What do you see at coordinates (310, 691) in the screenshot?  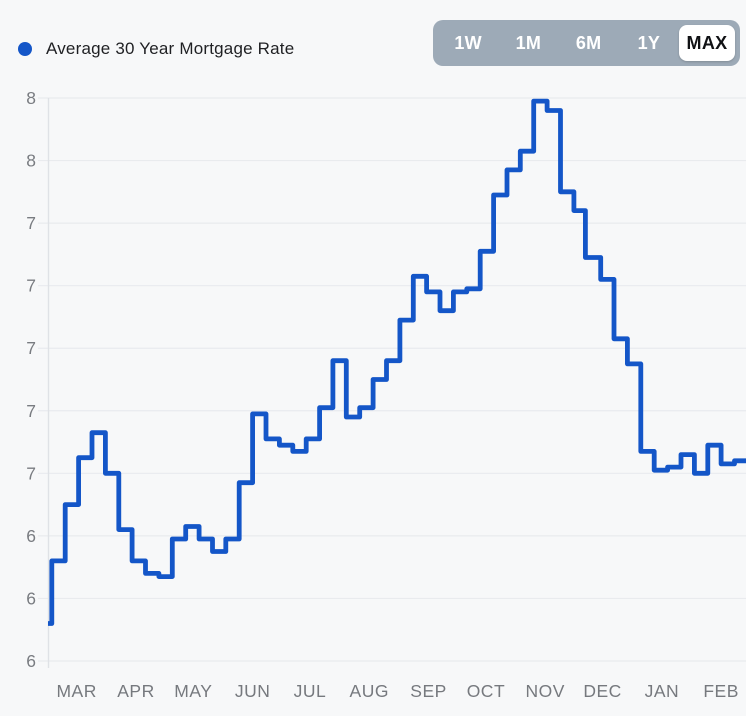 I see `x-axis-tick-label: JUL` at bounding box center [310, 691].